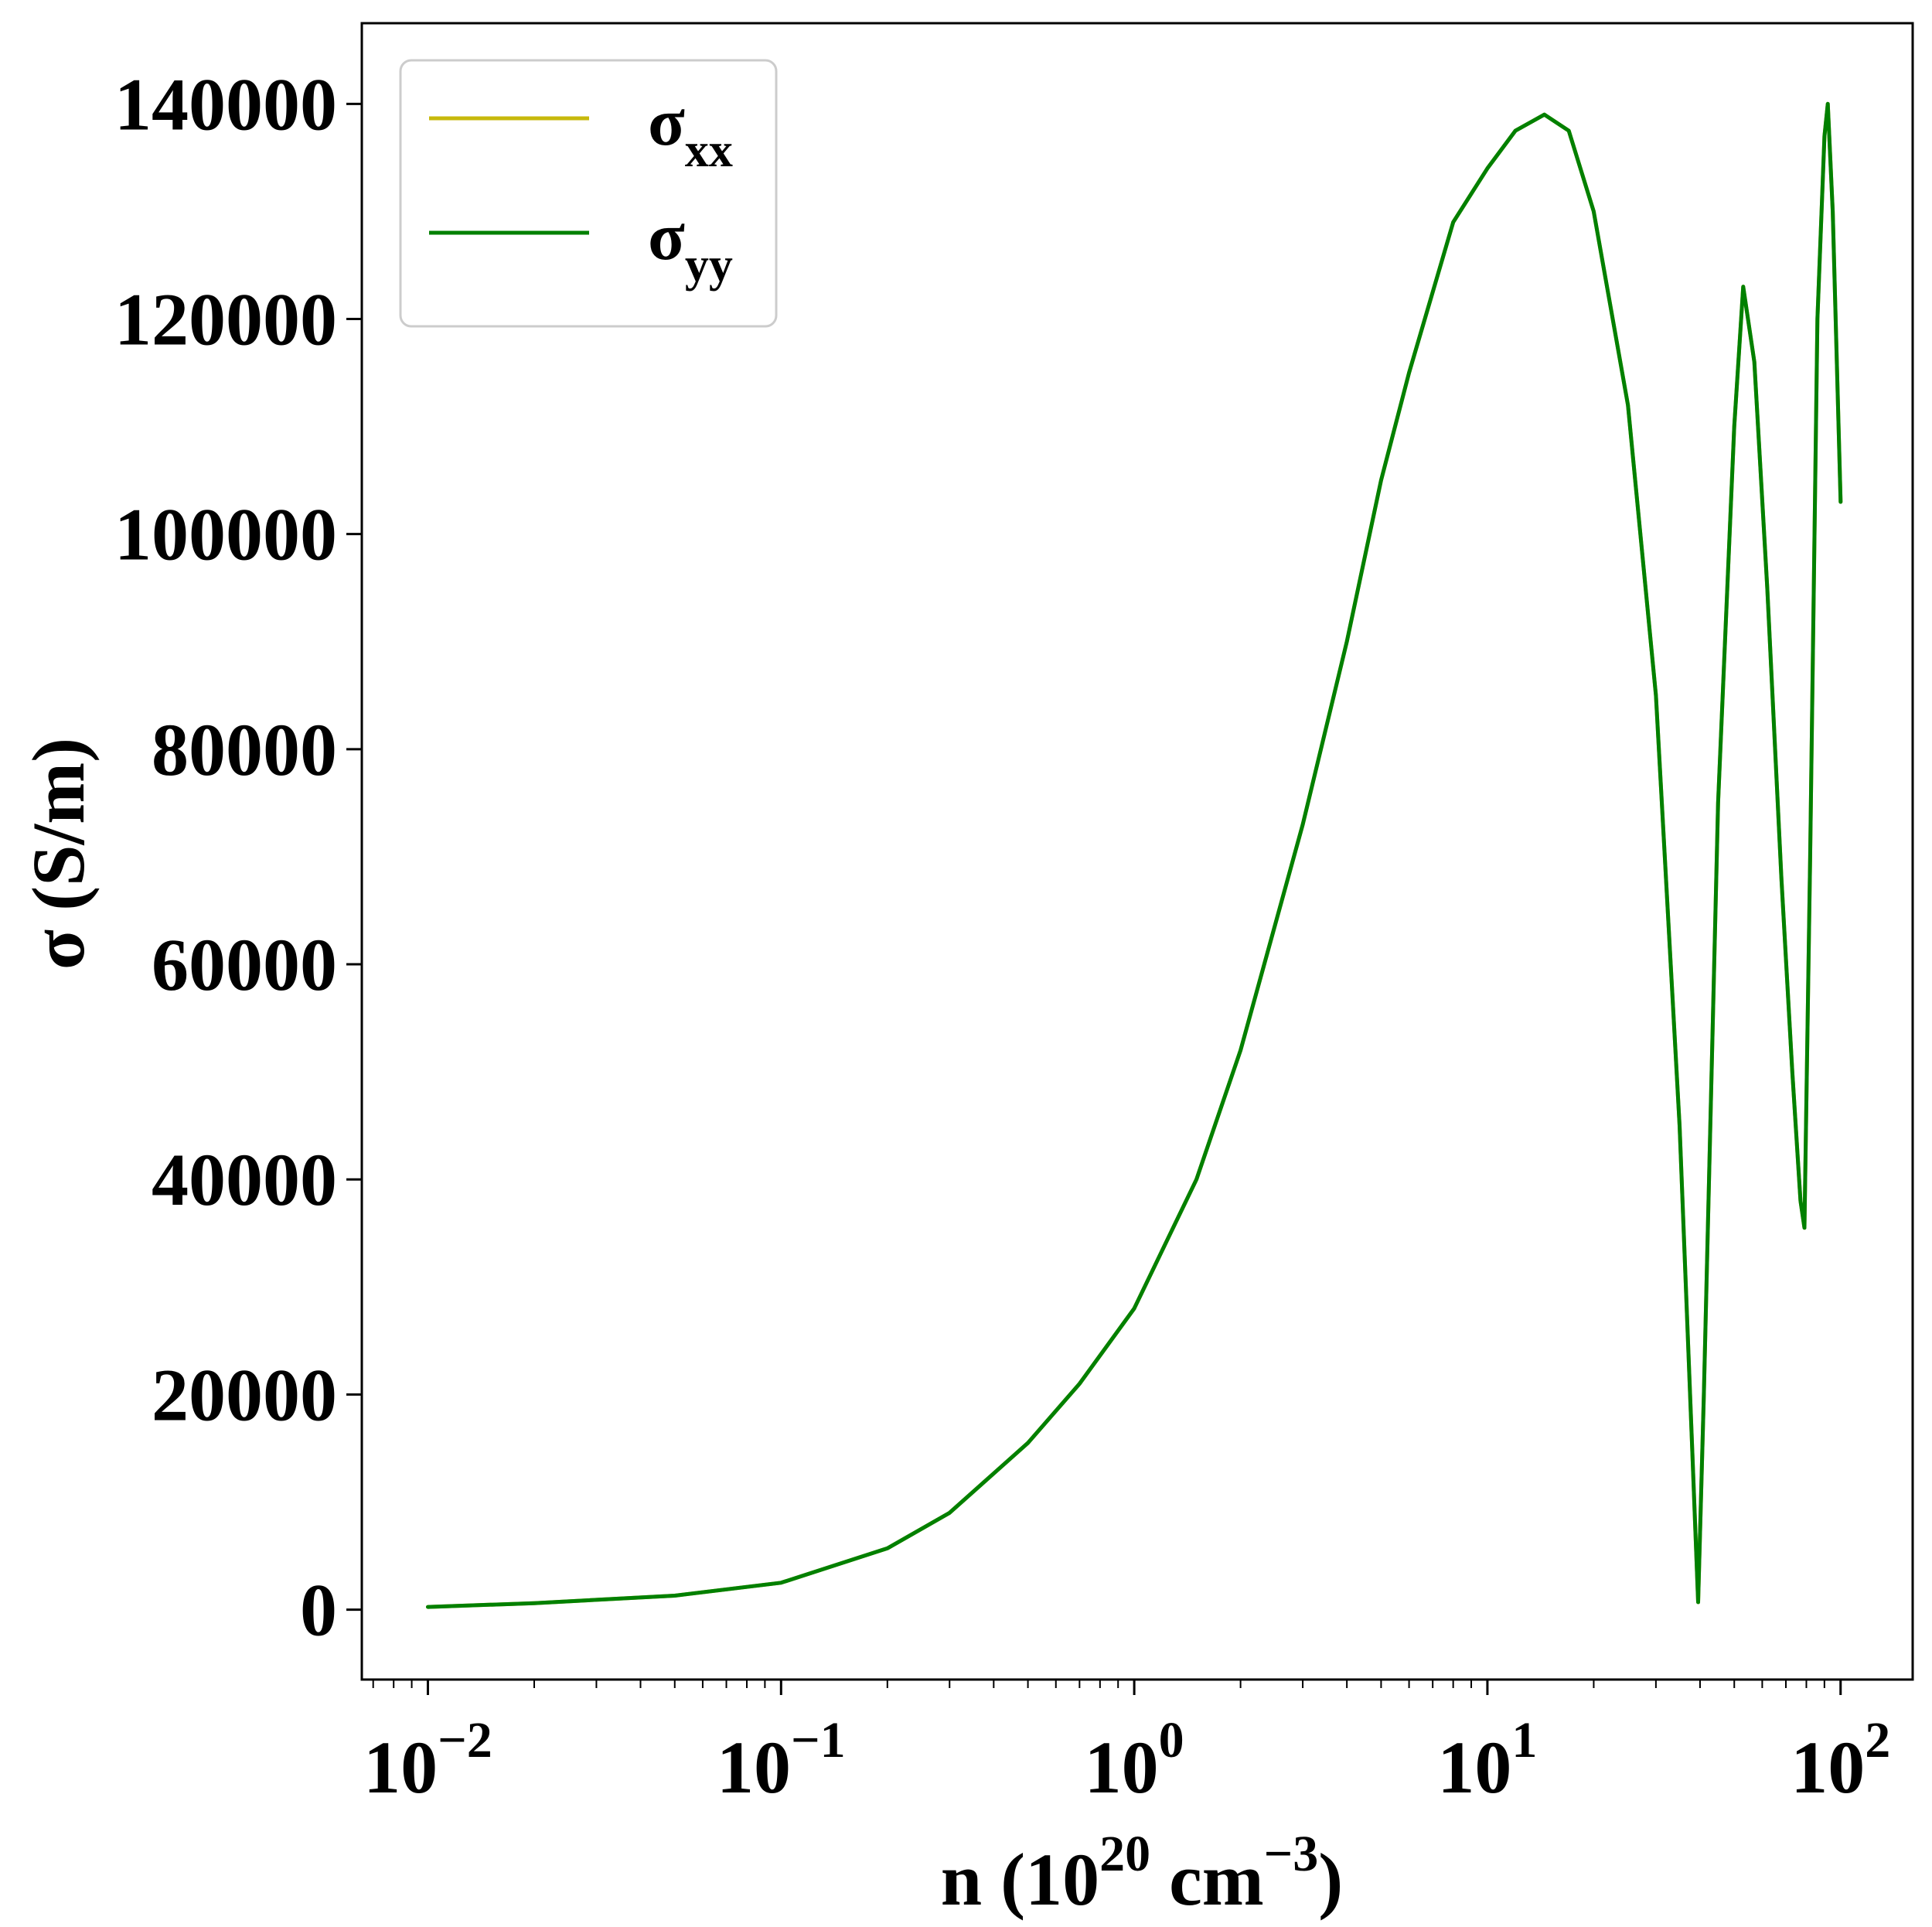 The image size is (1932, 1927). Describe the element at coordinates (225, 319) in the screenshot. I see `y-tick-label: 120000` at that location.